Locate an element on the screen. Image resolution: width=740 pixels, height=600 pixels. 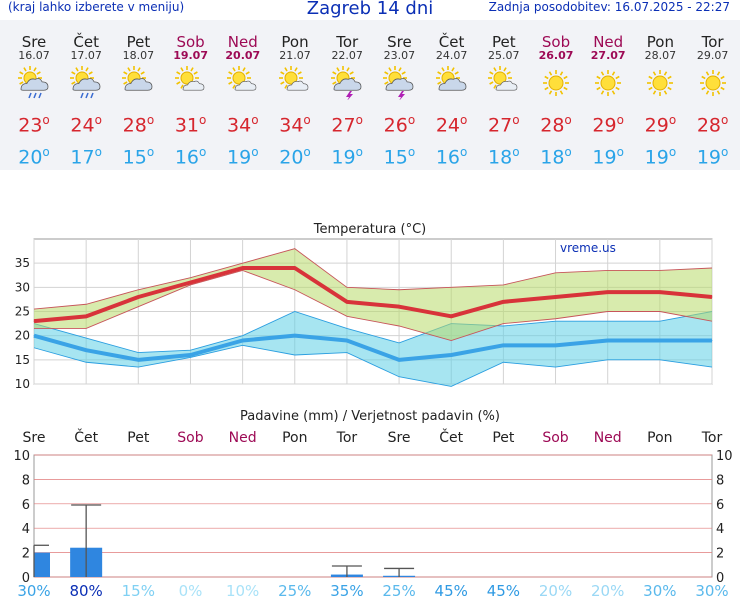
max-temp-range-lower-edge is located at coordinates (373, 305).